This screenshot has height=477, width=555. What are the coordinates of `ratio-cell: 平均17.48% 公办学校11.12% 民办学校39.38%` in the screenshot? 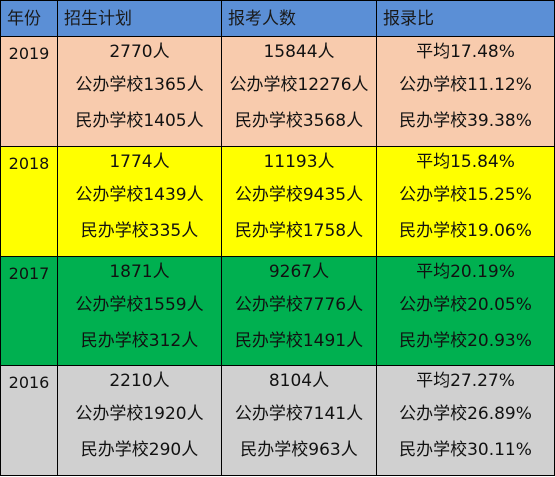 It's located at (465, 91).